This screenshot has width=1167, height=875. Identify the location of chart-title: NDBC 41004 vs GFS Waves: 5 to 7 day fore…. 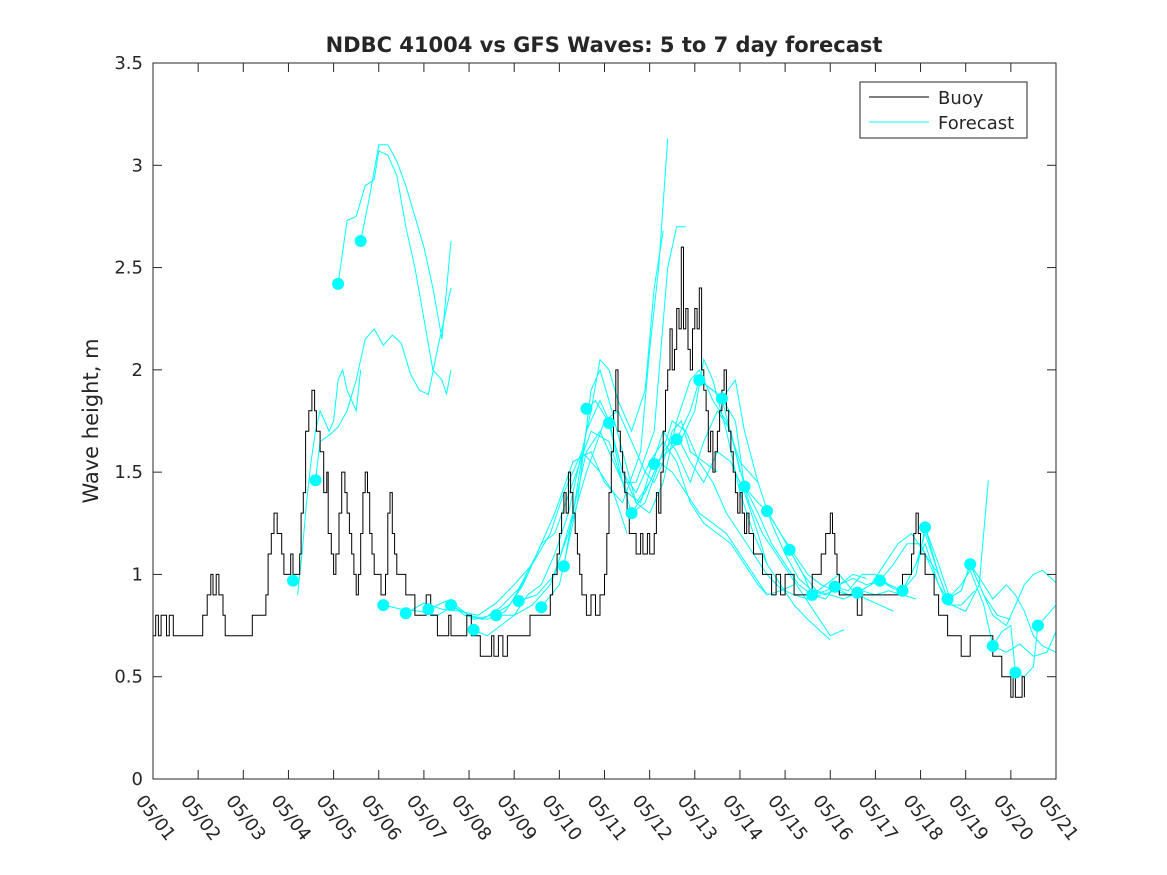
(604, 45).